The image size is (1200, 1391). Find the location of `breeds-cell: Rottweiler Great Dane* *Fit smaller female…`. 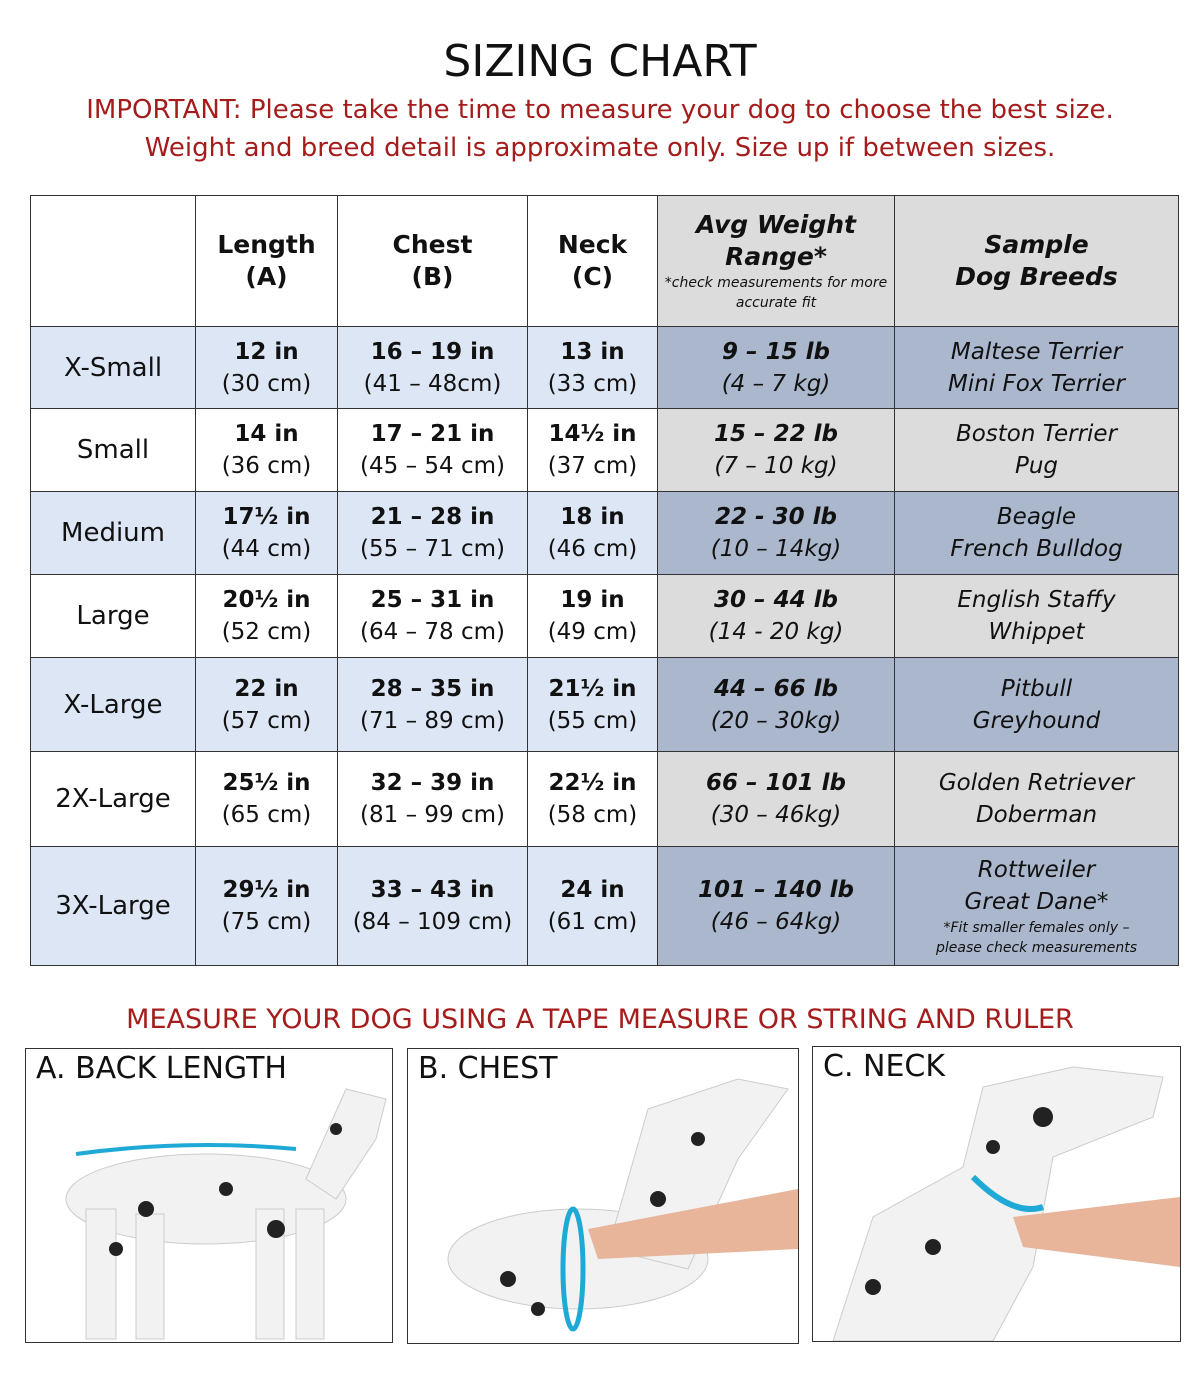

breeds-cell: Rottweiler Great Dane* *Fit smaller female… is located at coordinates (1036, 906).